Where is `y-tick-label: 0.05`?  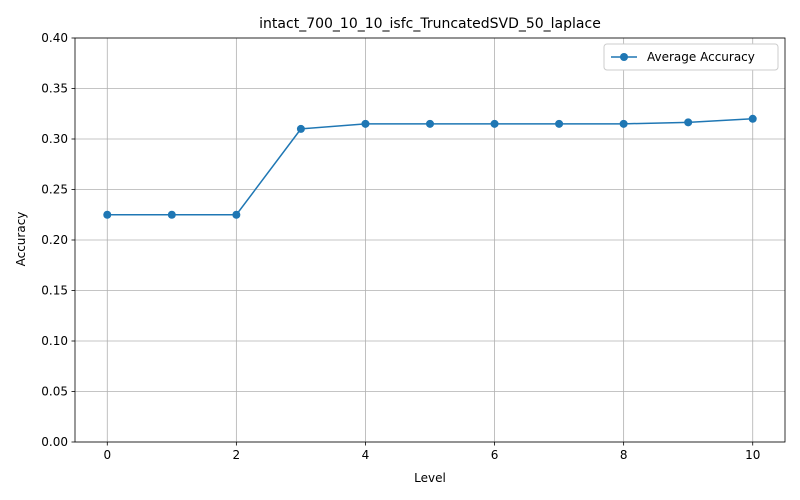 y-tick-label: 0.05 is located at coordinates (54, 392).